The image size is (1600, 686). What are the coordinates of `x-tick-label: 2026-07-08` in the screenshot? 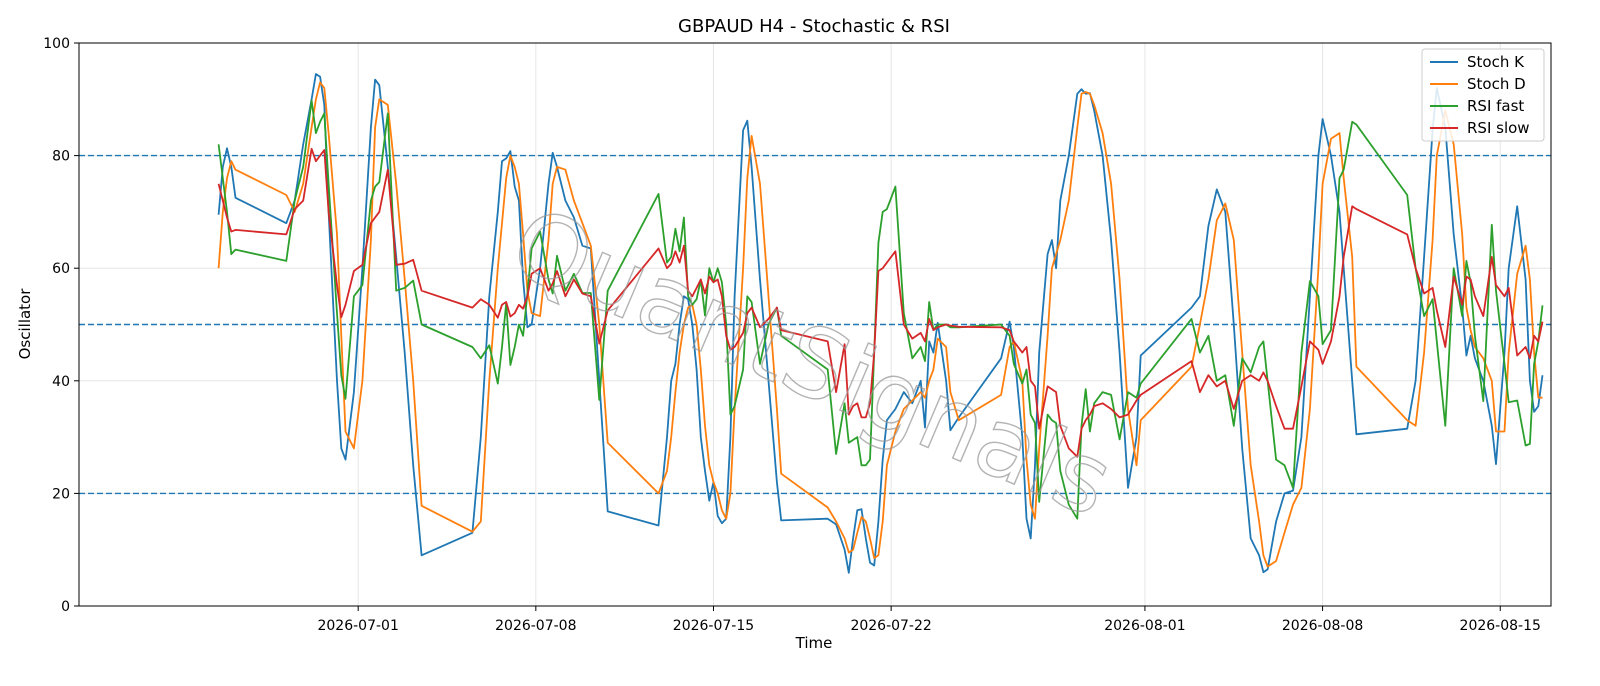 It's located at (535, 626).